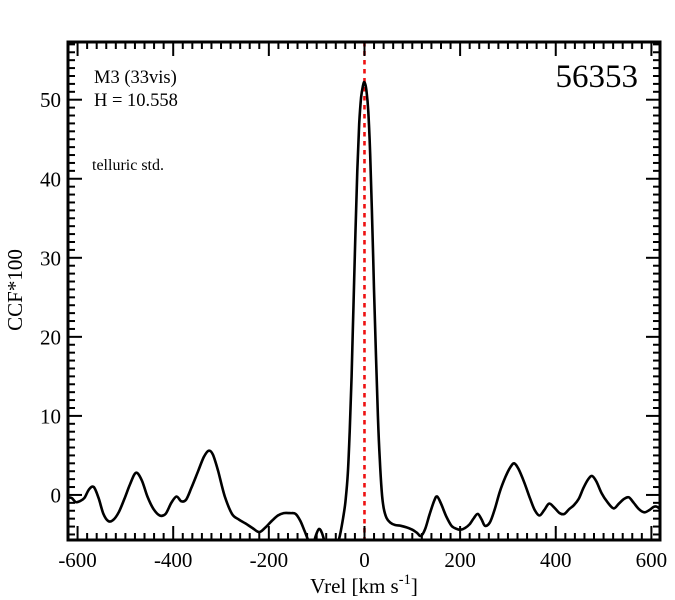 This screenshot has height=600, width=675. Describe the element at coordinates (135, 78) in the screenshot. I see `cluster-label: M3 (33vis)` at that location.